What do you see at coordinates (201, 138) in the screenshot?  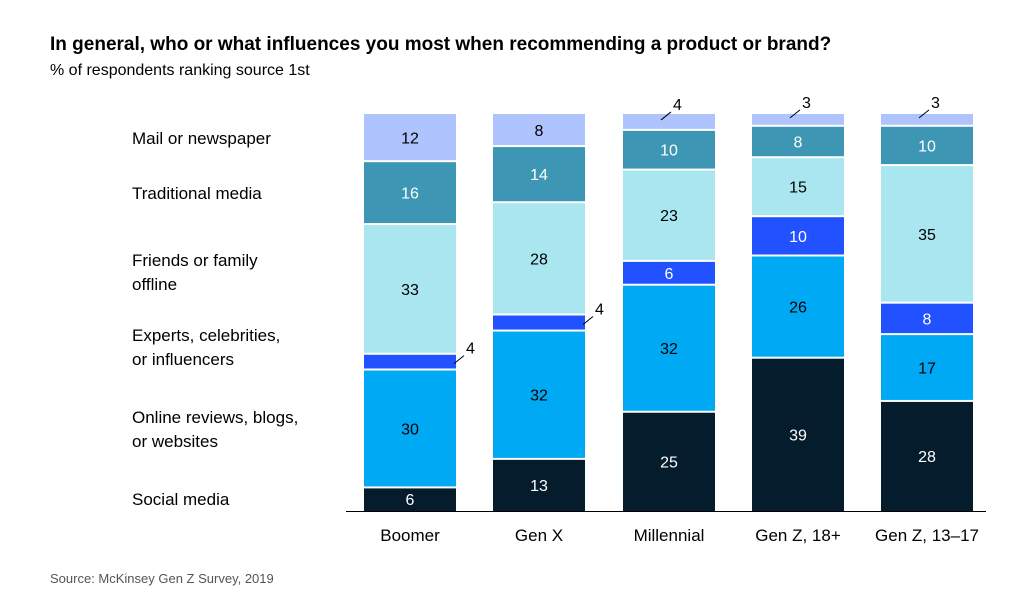 I see `legend-label: Mail or newspaper` at bounding box center [201, 138].